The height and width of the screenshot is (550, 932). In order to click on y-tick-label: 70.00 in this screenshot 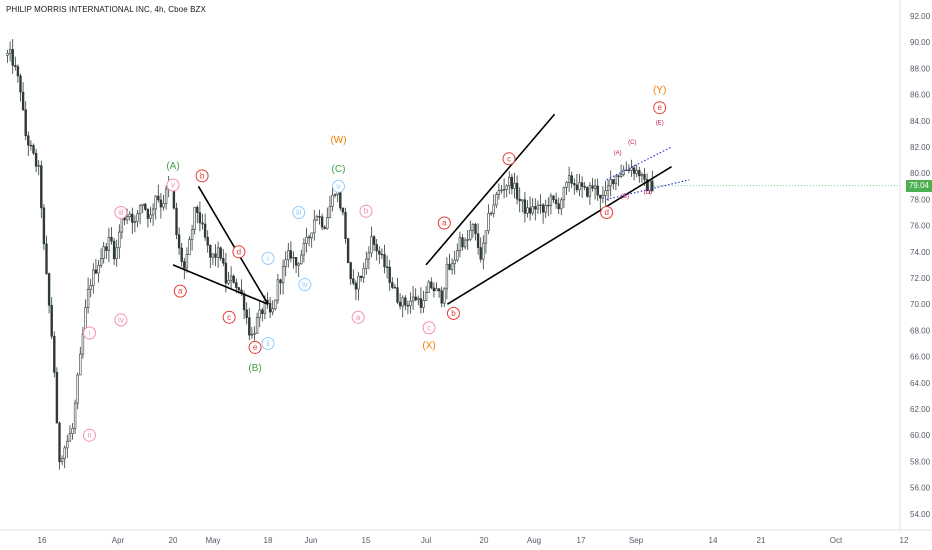, I will do `click(920, 304)`.